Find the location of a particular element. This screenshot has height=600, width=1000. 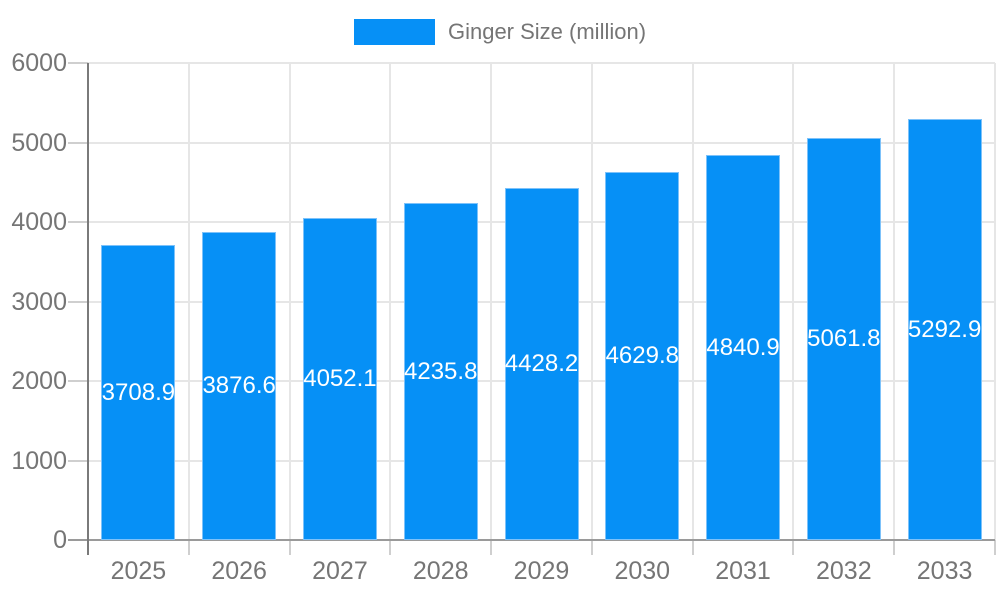

y-axis-line is located at coordinates (88, 309).